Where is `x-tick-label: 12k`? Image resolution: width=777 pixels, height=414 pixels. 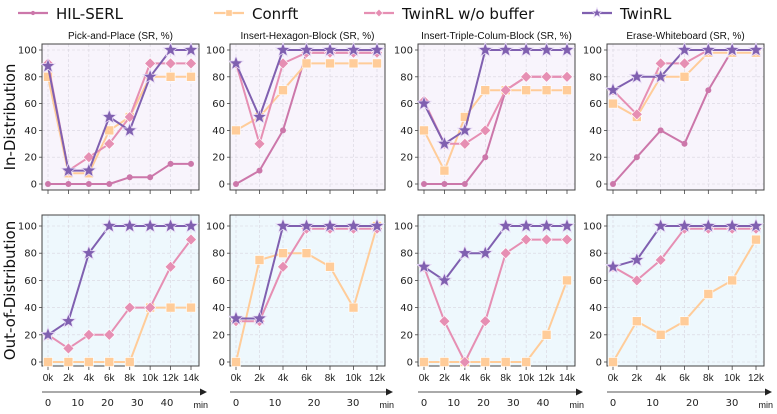 x-tick-label: 12k is located at coordinates (756, 378).